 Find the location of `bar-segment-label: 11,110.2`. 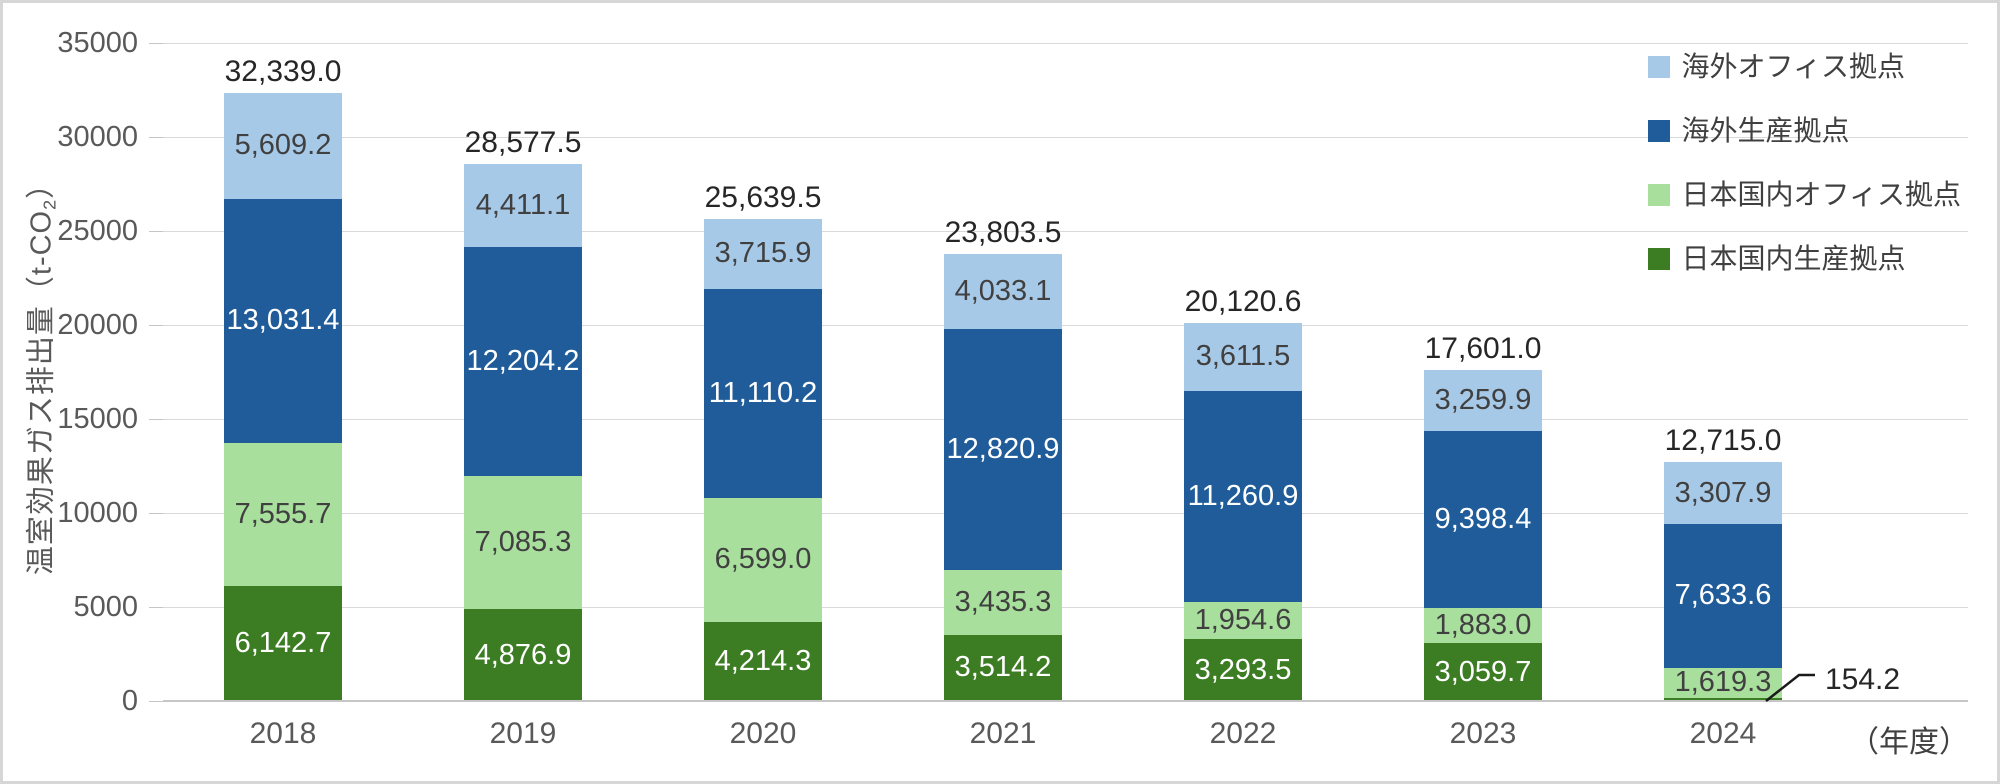

bar-segment-label: 11,110.2 is located at coordinates (763, 392).